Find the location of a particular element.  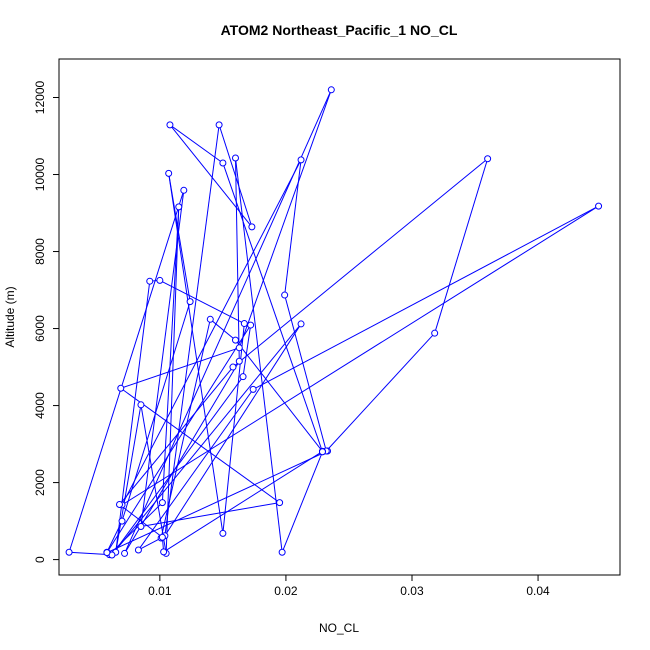

y-tick-label: 10000 is located at coordinates (40, 175).